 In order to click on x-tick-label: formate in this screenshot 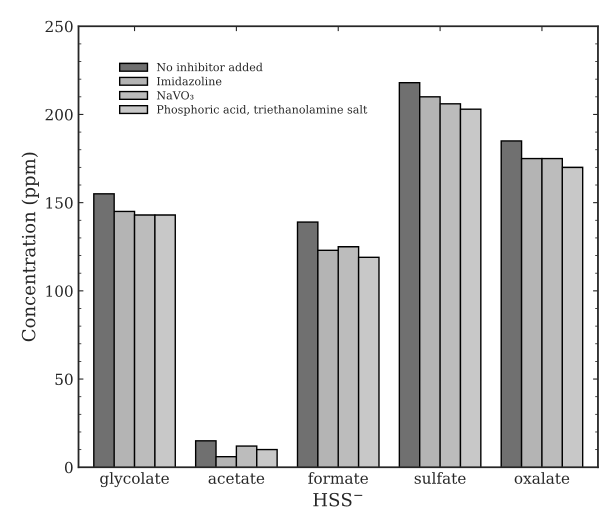, I will do `click(338, 478)`.